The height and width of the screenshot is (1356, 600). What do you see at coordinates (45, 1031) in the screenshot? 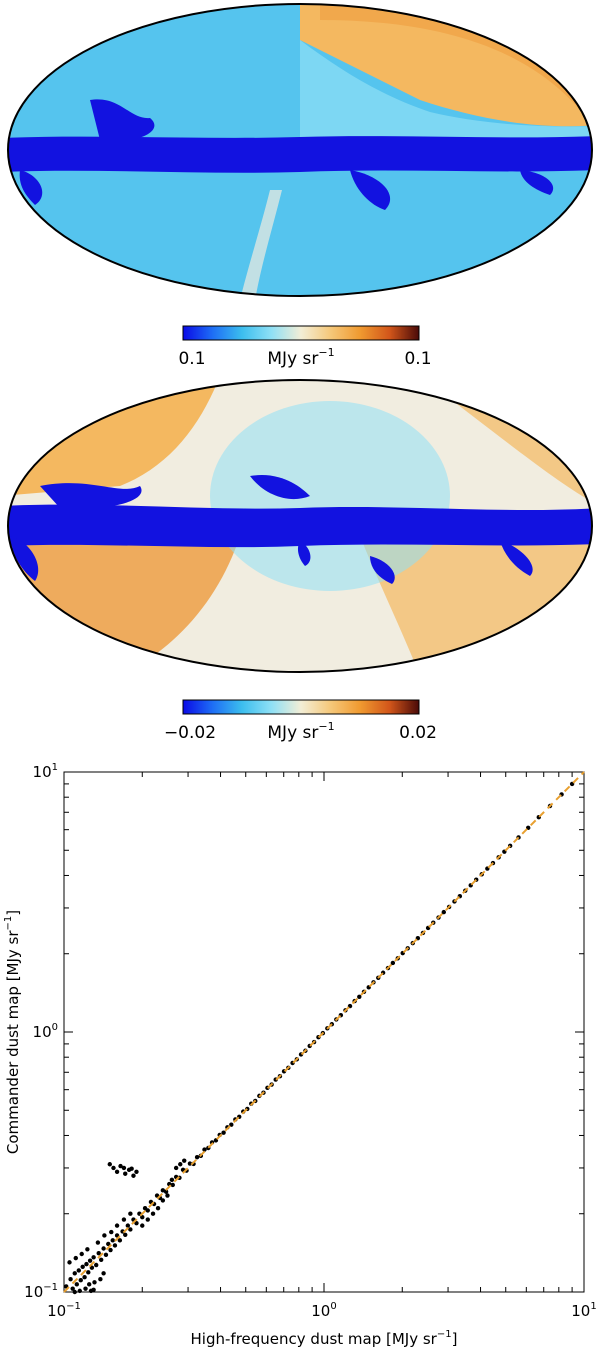
I see `y-tick-label: 10⁰` at bounding box center [45, 1031].